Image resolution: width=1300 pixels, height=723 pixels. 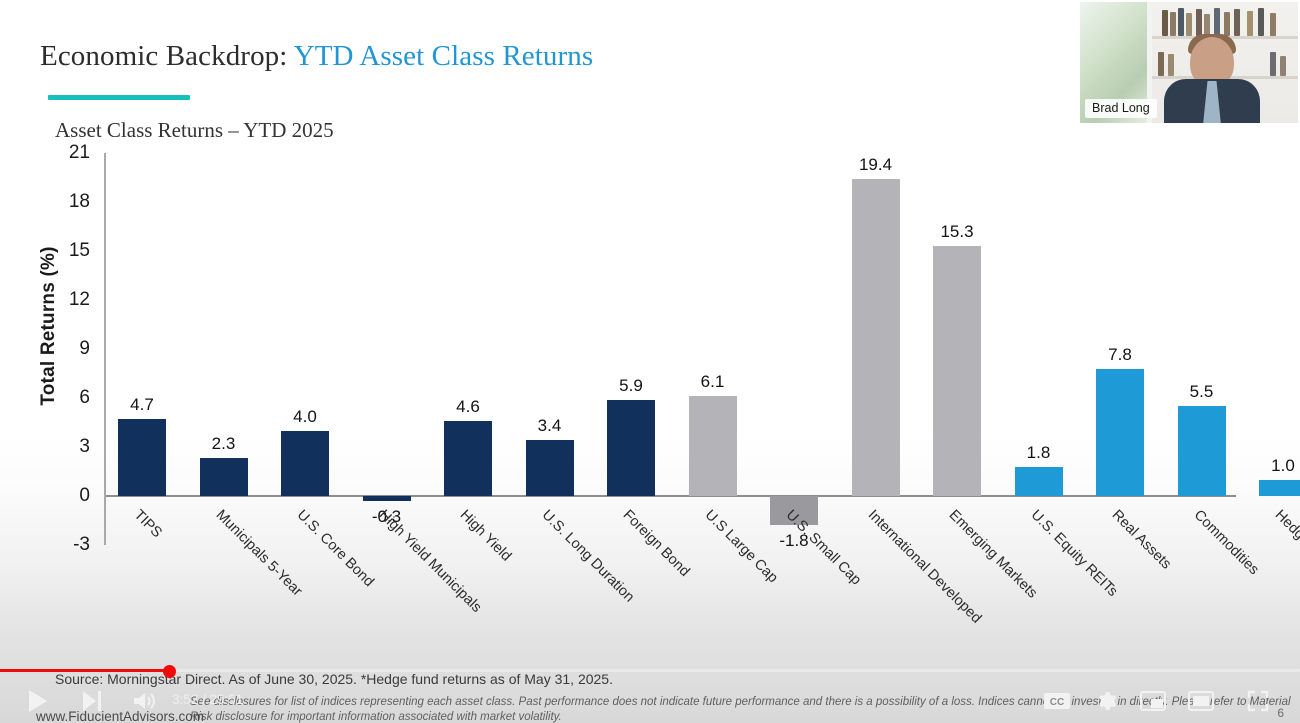 I want to click on bar-column: -0.3 High Yield Municipals, so click(x=423, y=380).